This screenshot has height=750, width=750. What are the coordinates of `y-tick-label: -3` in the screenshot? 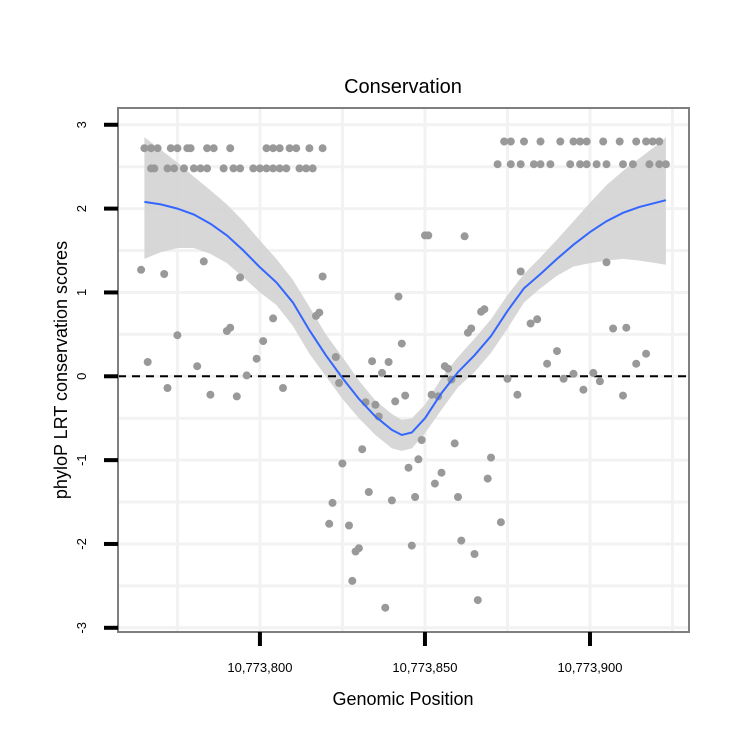 It's located at (81, 628).